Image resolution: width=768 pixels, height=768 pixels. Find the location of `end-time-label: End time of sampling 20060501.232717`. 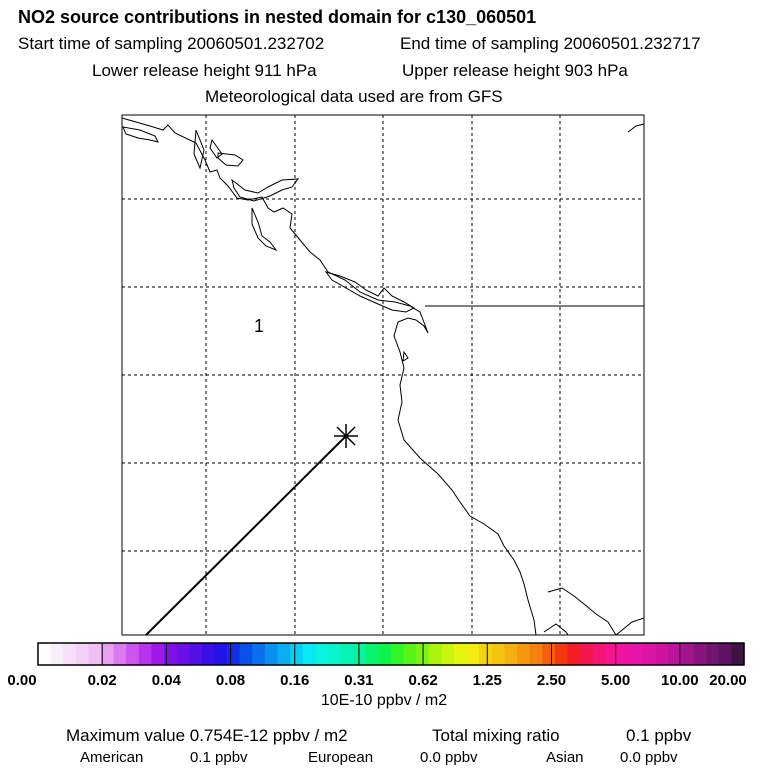

end-time-label: End time of sampling 20060501.232717 is located at coordinates (550, 43).